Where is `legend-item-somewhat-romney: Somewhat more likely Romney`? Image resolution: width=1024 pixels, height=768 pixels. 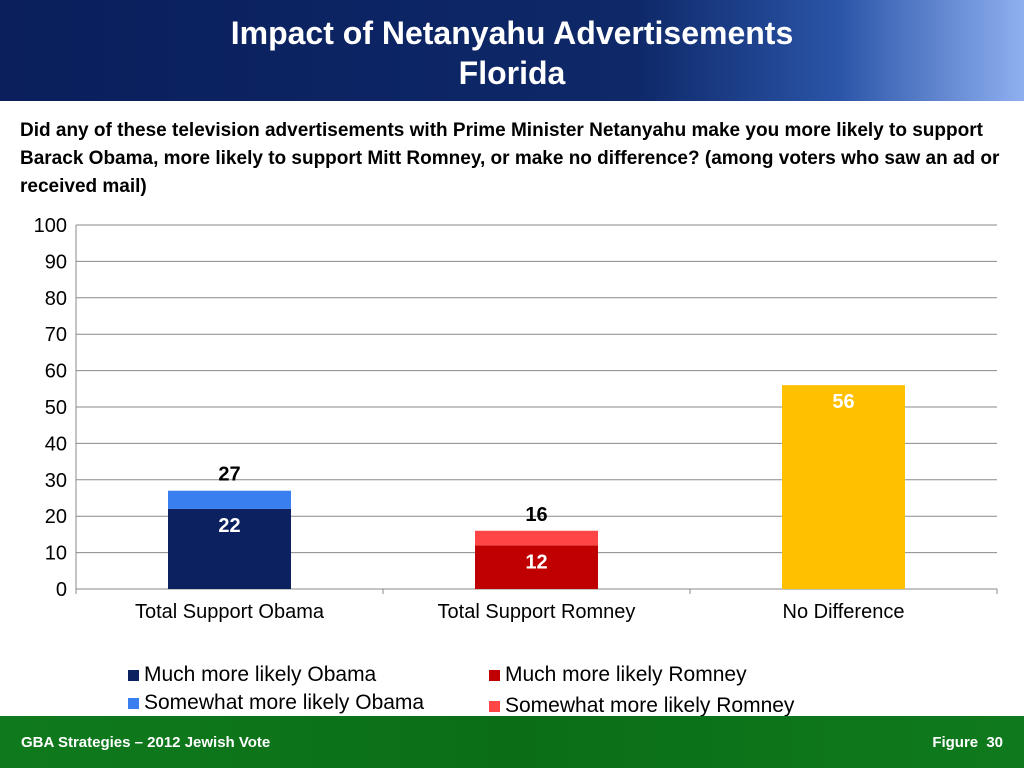
legend-item-somewhat-romney: Somewhat more likely Romney is located at coordinates (641, 706).